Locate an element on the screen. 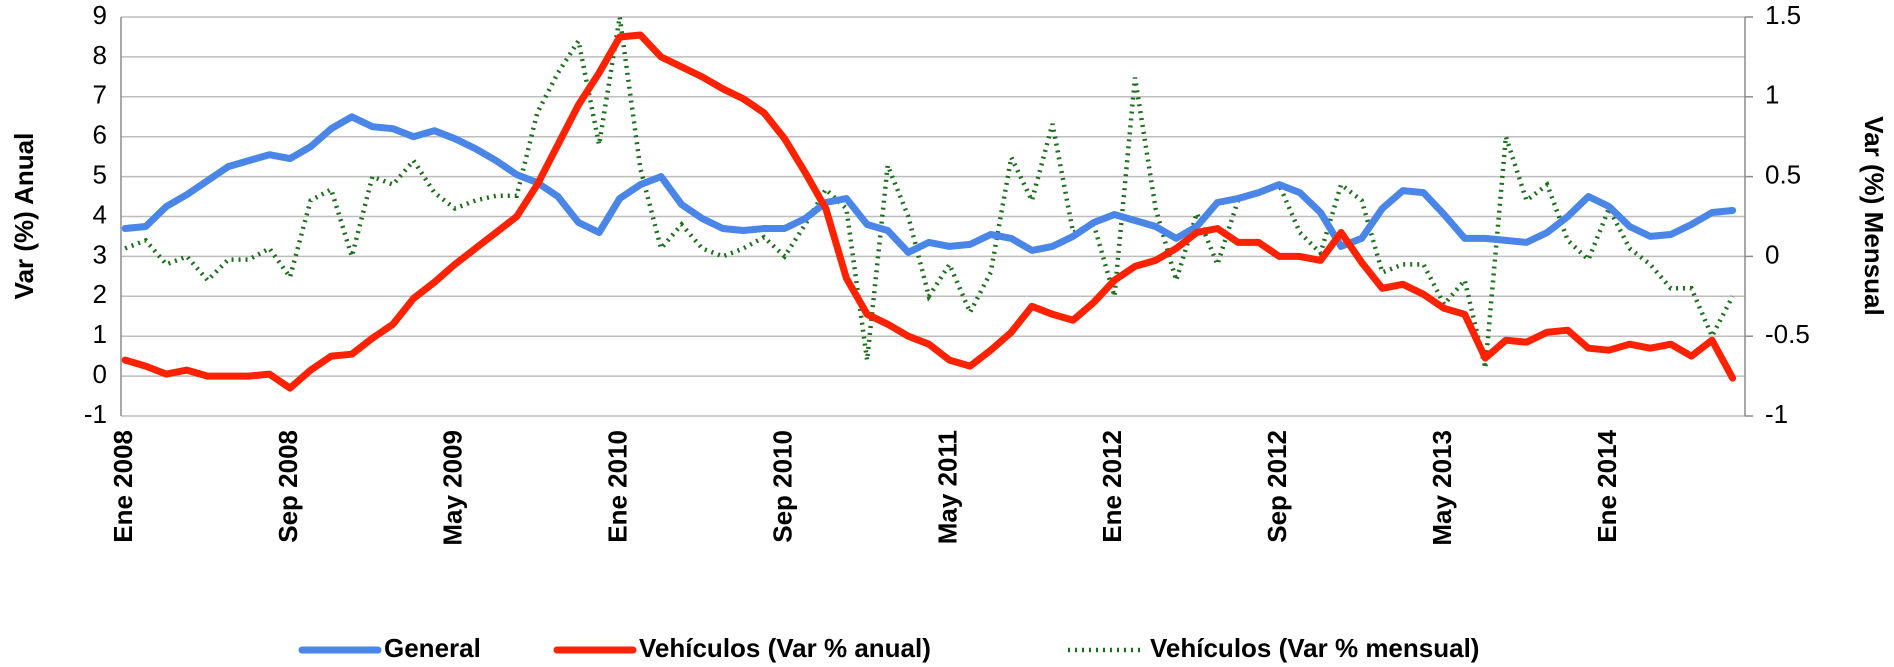 The image size is (1894, 667). y2-tick-label: 0 is located at coordinates (1772, 254).